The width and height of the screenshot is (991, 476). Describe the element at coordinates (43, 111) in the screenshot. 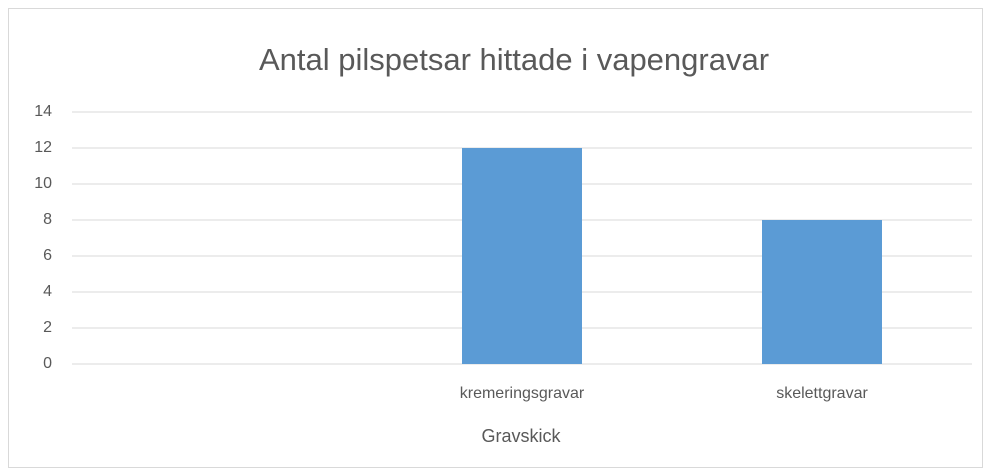

I see `y-tick-label: 14` at that location.